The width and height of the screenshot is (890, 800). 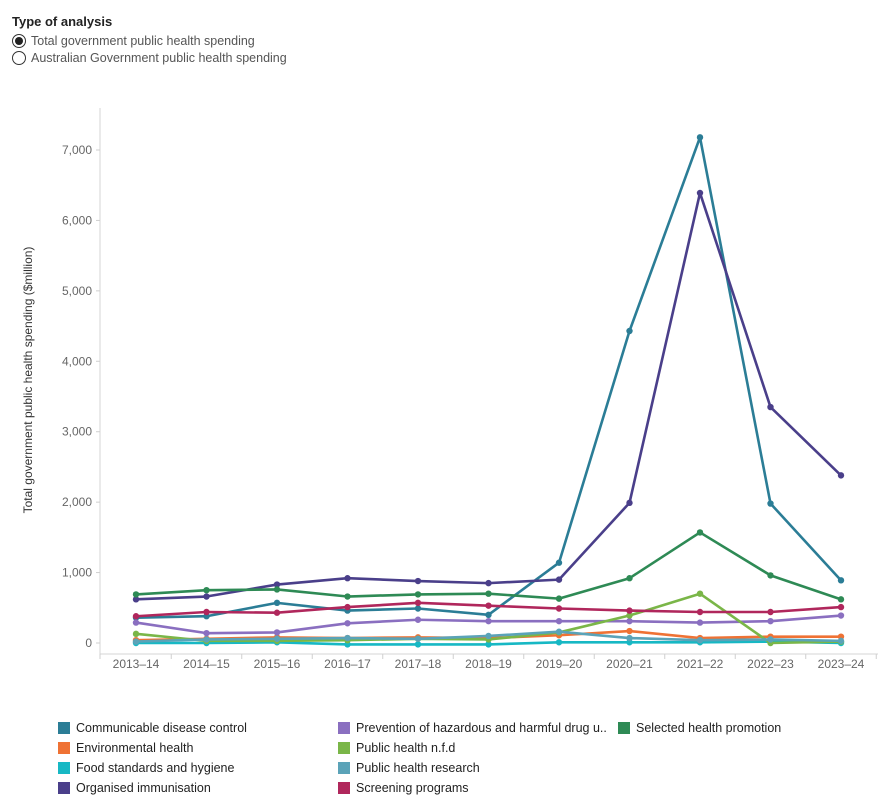 I want to click on series-selected-health-promotion, so click(x=488, y=566).